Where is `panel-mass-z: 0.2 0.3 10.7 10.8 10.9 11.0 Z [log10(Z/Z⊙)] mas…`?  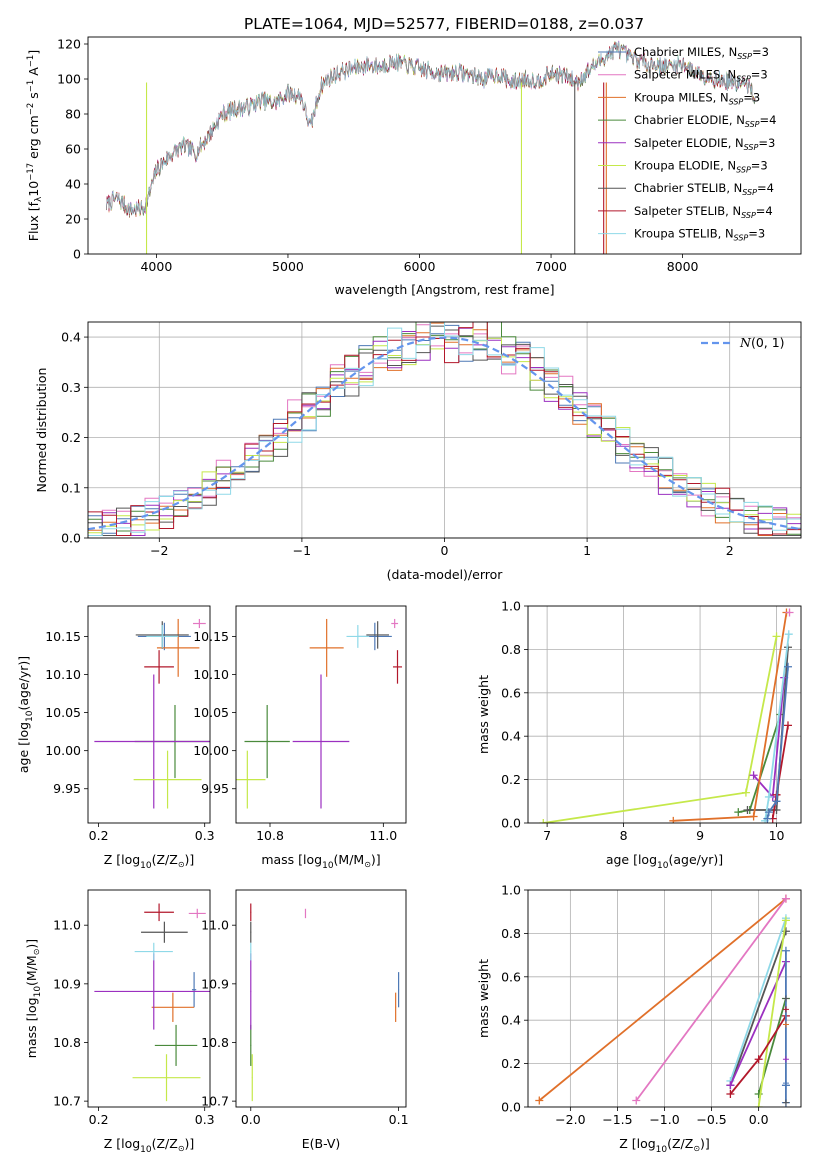 panel-mass-z: 0.2 0.3 10.7 10.8 10.9 11.0 Z [log10(Z/Z⊙)] mas… is located at coordinates (119, 1022).